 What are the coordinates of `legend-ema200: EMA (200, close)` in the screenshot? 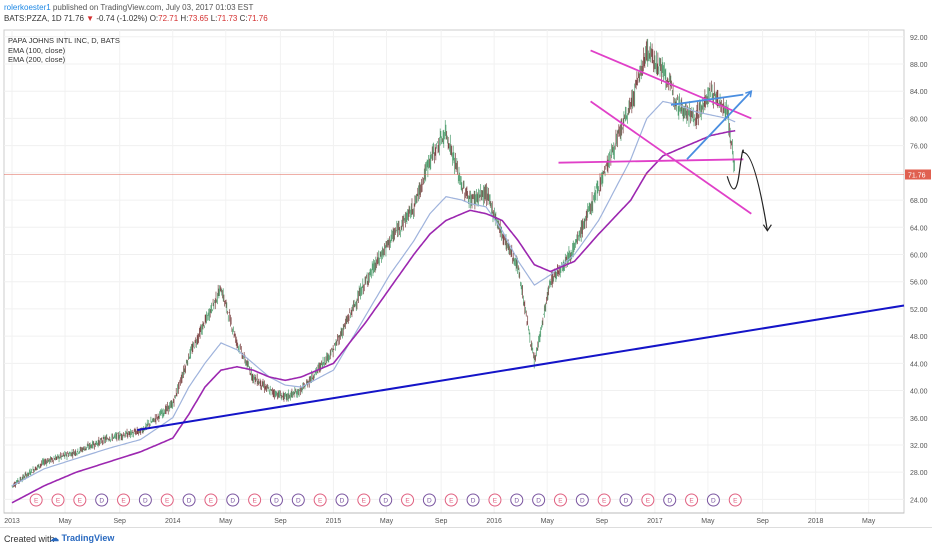 It's located at (37, 59).